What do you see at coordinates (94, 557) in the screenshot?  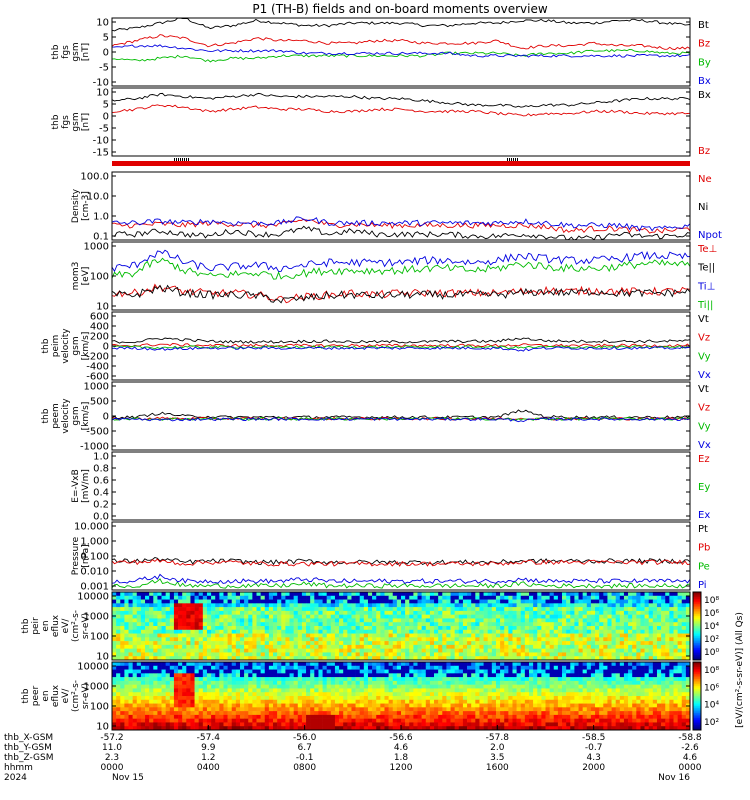 I see `y-tick-label: 0.100` at bounding box center [94, 557].